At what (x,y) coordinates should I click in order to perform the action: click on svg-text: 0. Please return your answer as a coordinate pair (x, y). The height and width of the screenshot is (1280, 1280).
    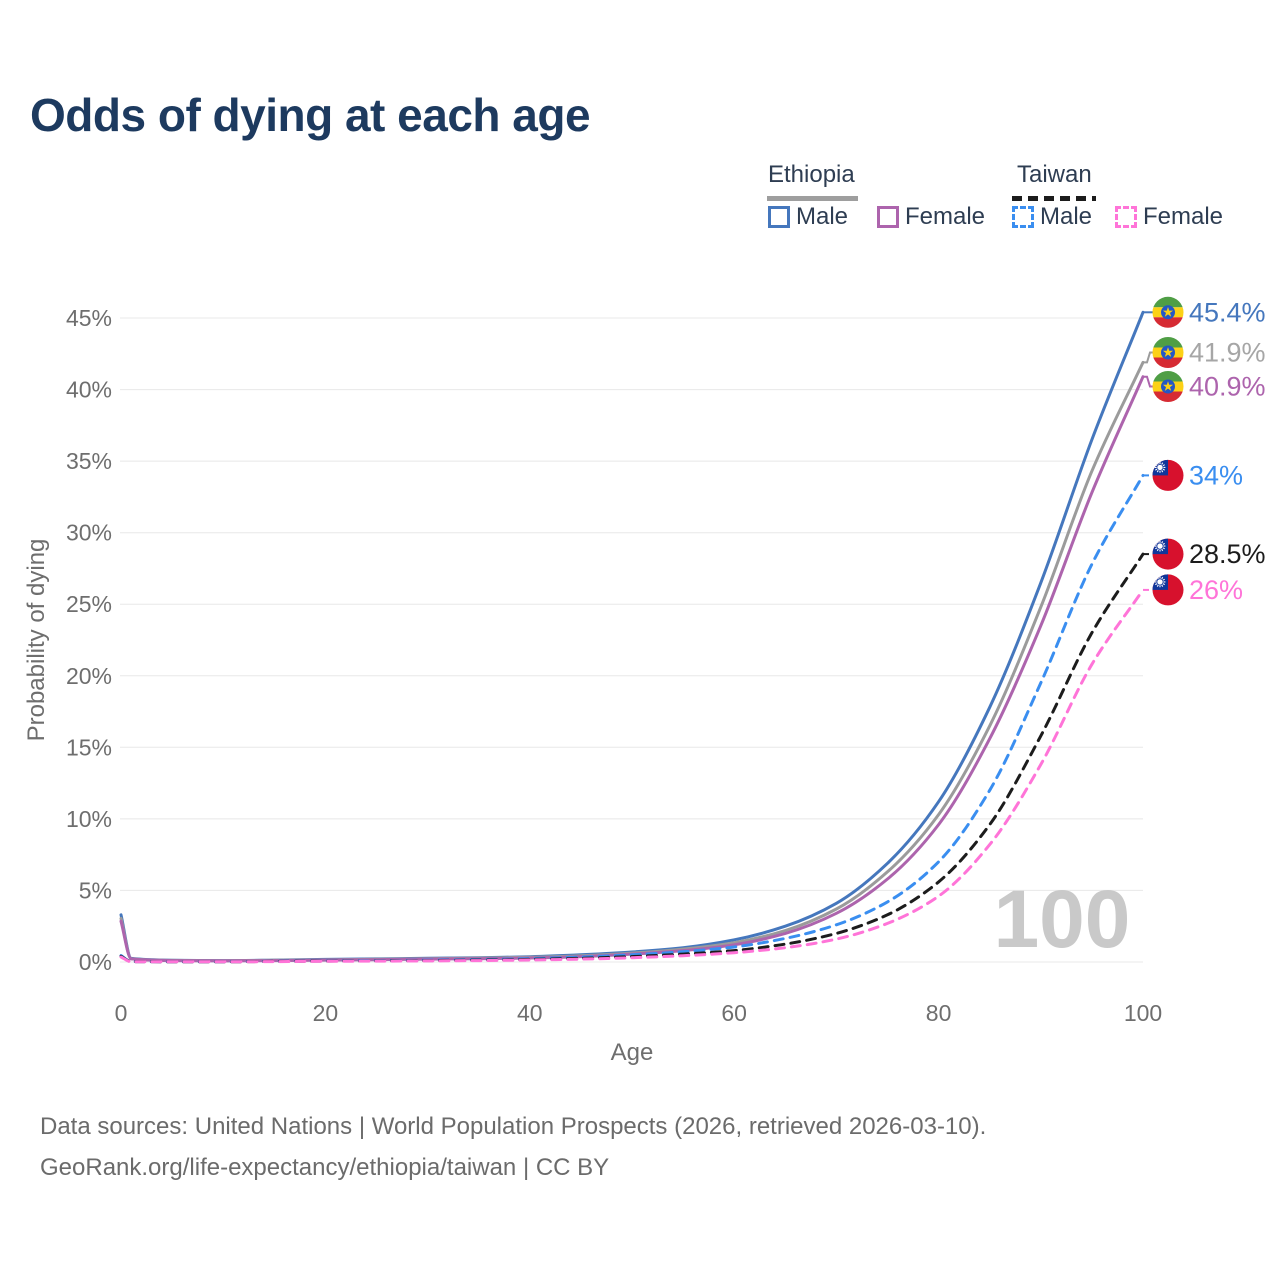
    Looking at the image, I should click on (121, 1013).